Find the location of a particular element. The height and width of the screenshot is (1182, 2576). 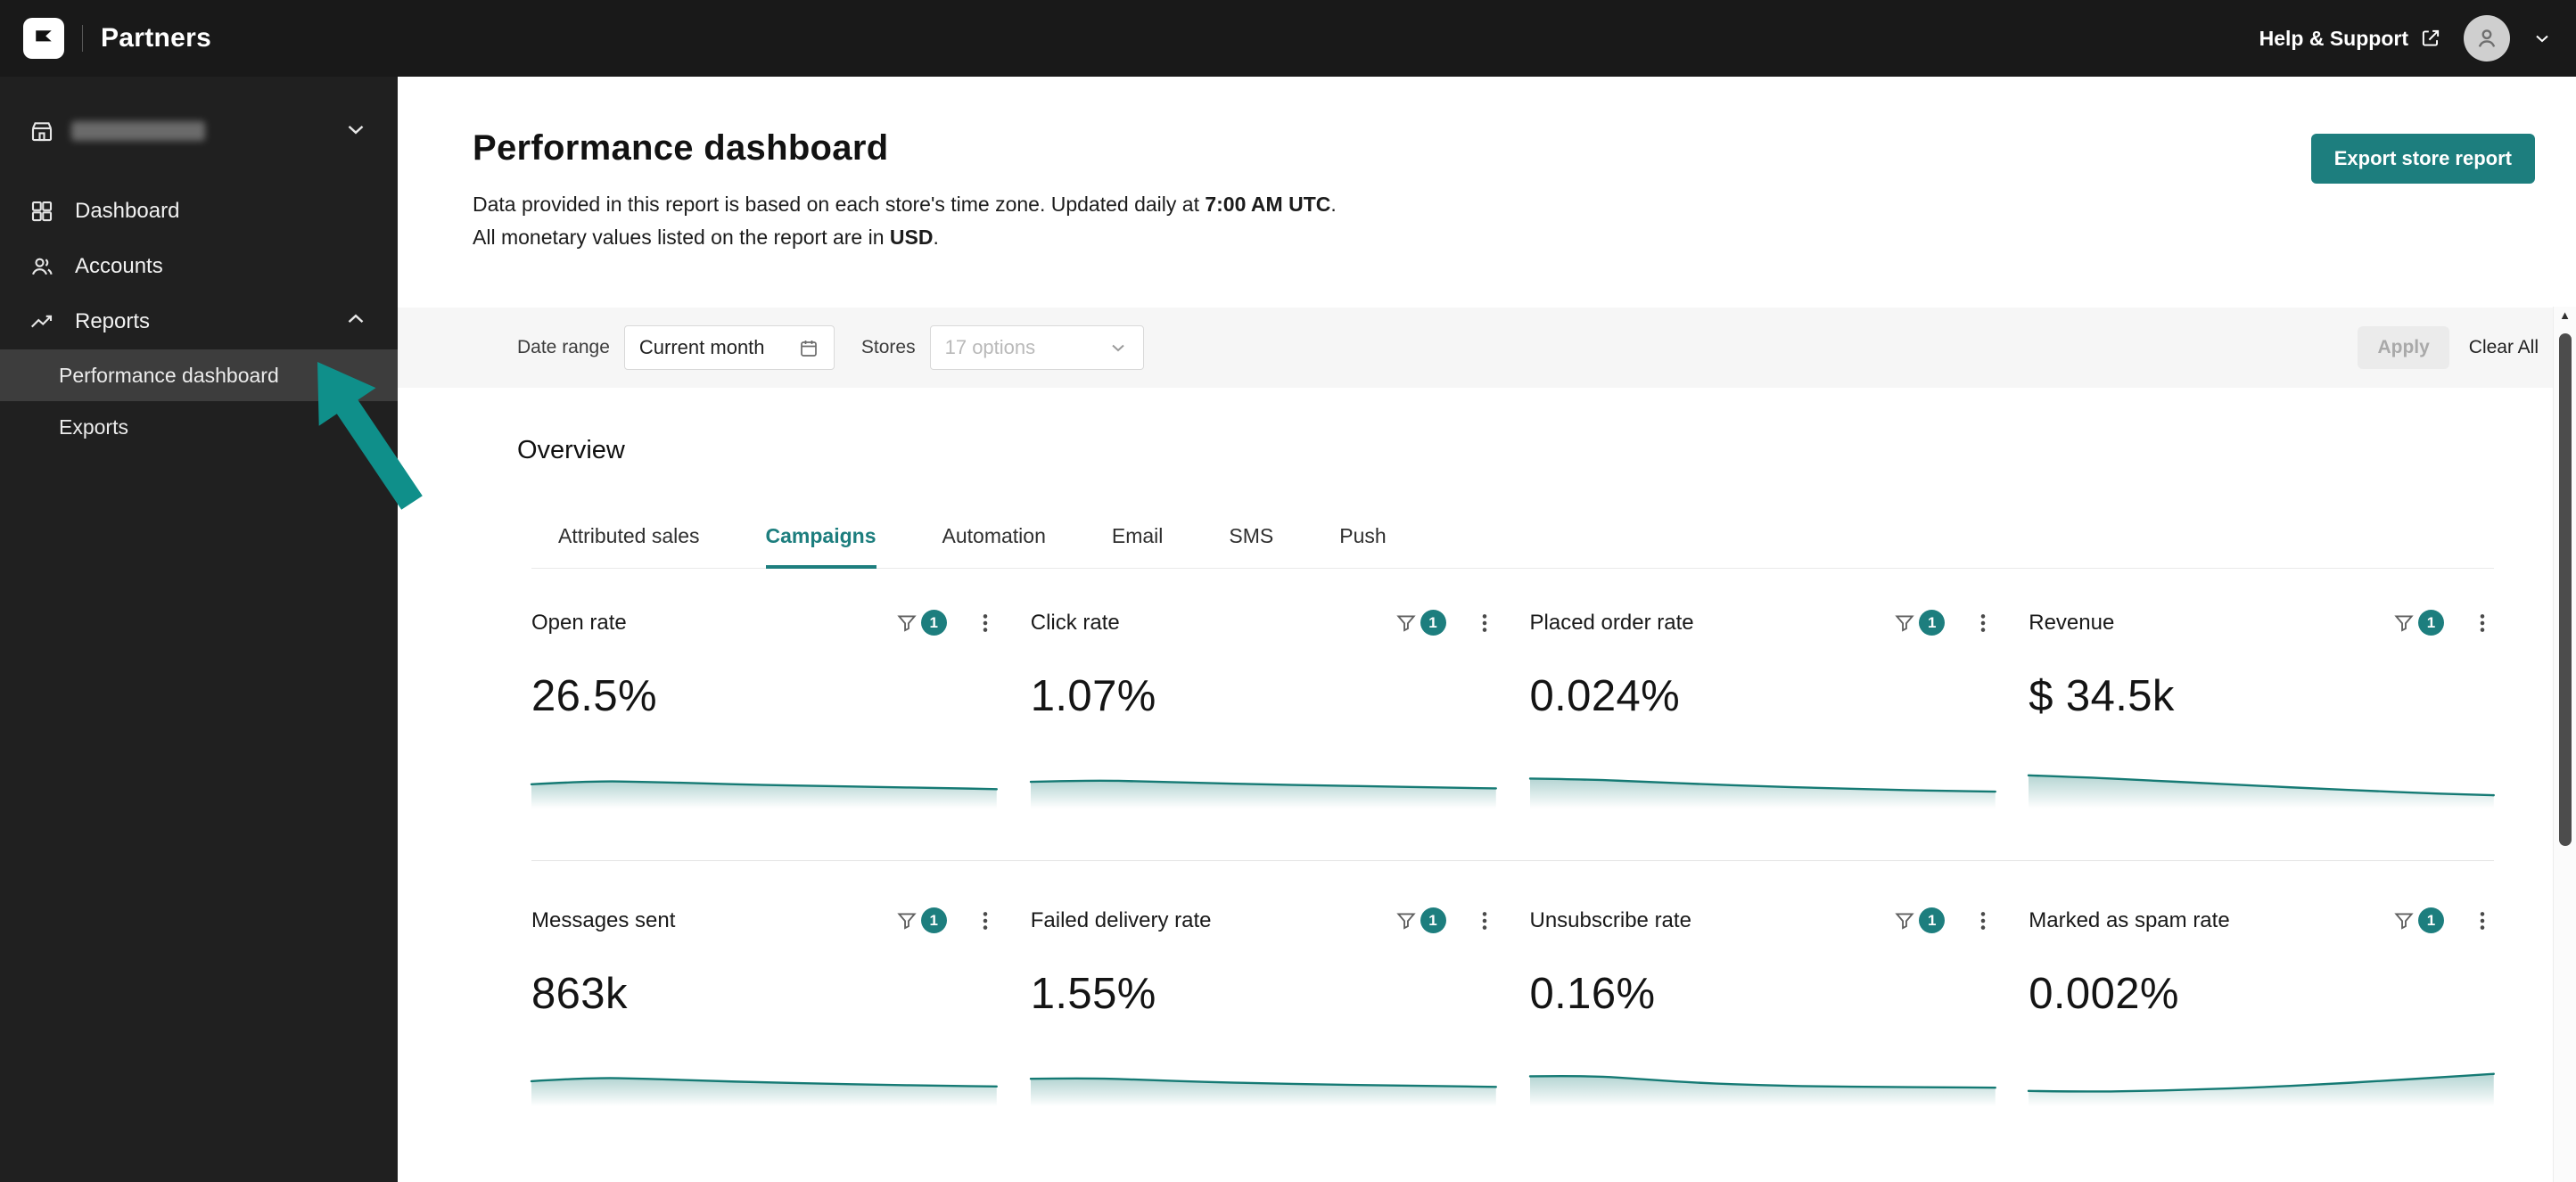

sidebar-item-label: Accounts is located at coordinates (119, 266).